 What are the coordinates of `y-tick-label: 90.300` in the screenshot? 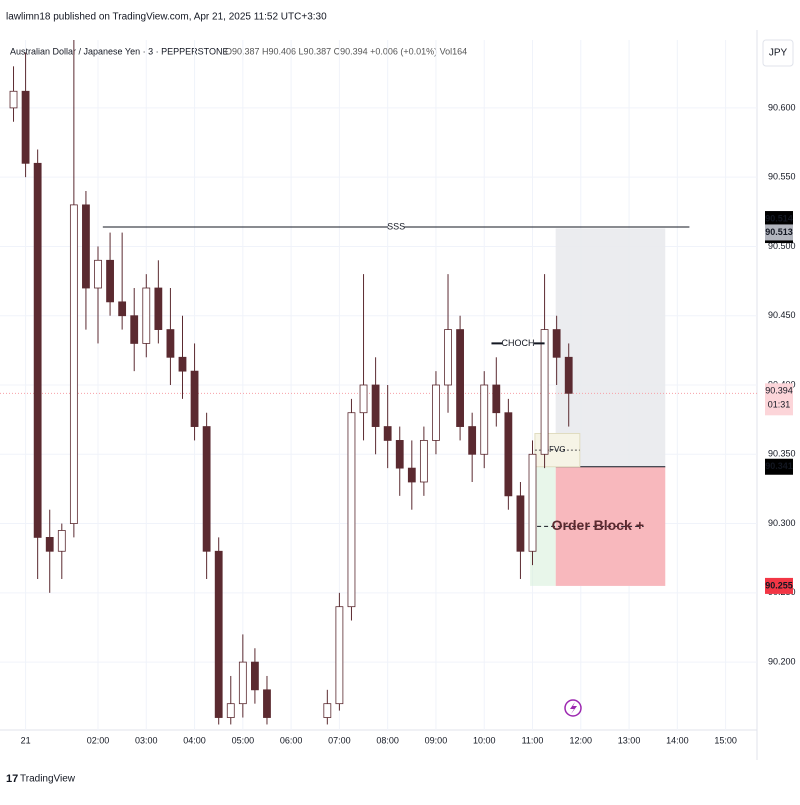 It's located at (782, 523).